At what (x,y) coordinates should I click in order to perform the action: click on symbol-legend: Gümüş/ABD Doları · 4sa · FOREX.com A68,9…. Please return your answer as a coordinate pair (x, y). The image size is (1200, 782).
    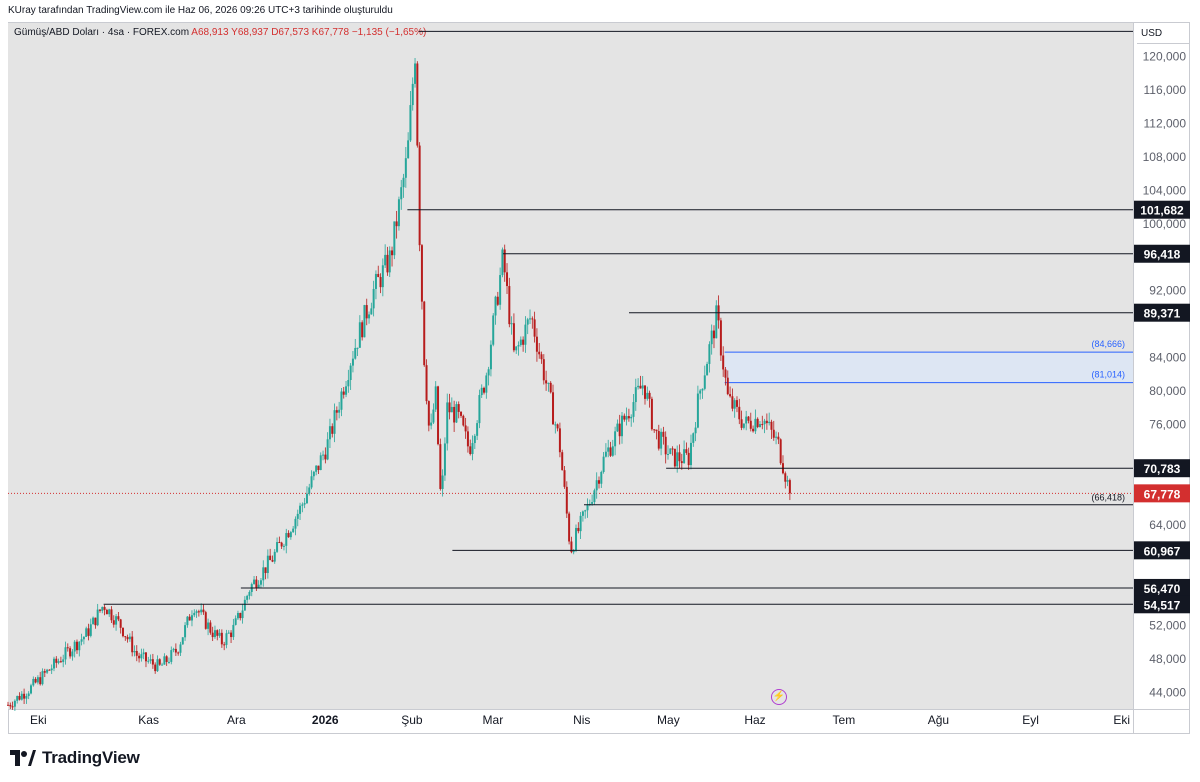
    Looking at the image, I should click on (220, 32).